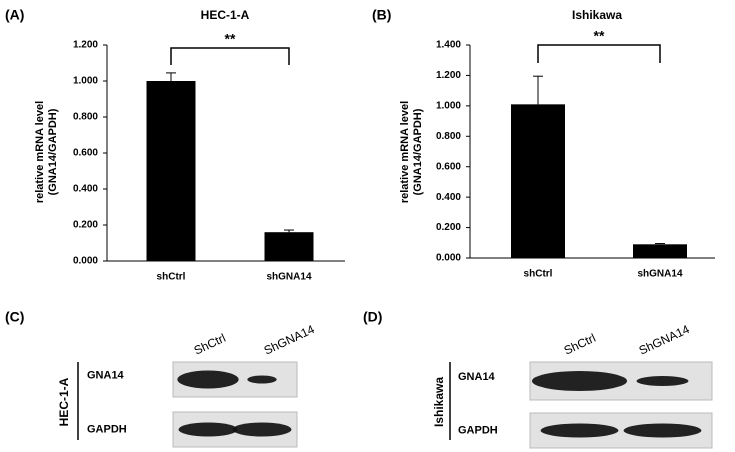 This screenshot has width=735, height=452. What do you see at coordinates (439, 402) in the screenshot?
I see `cell-line-label: Ishikawa` at bounding box center [439, 402].